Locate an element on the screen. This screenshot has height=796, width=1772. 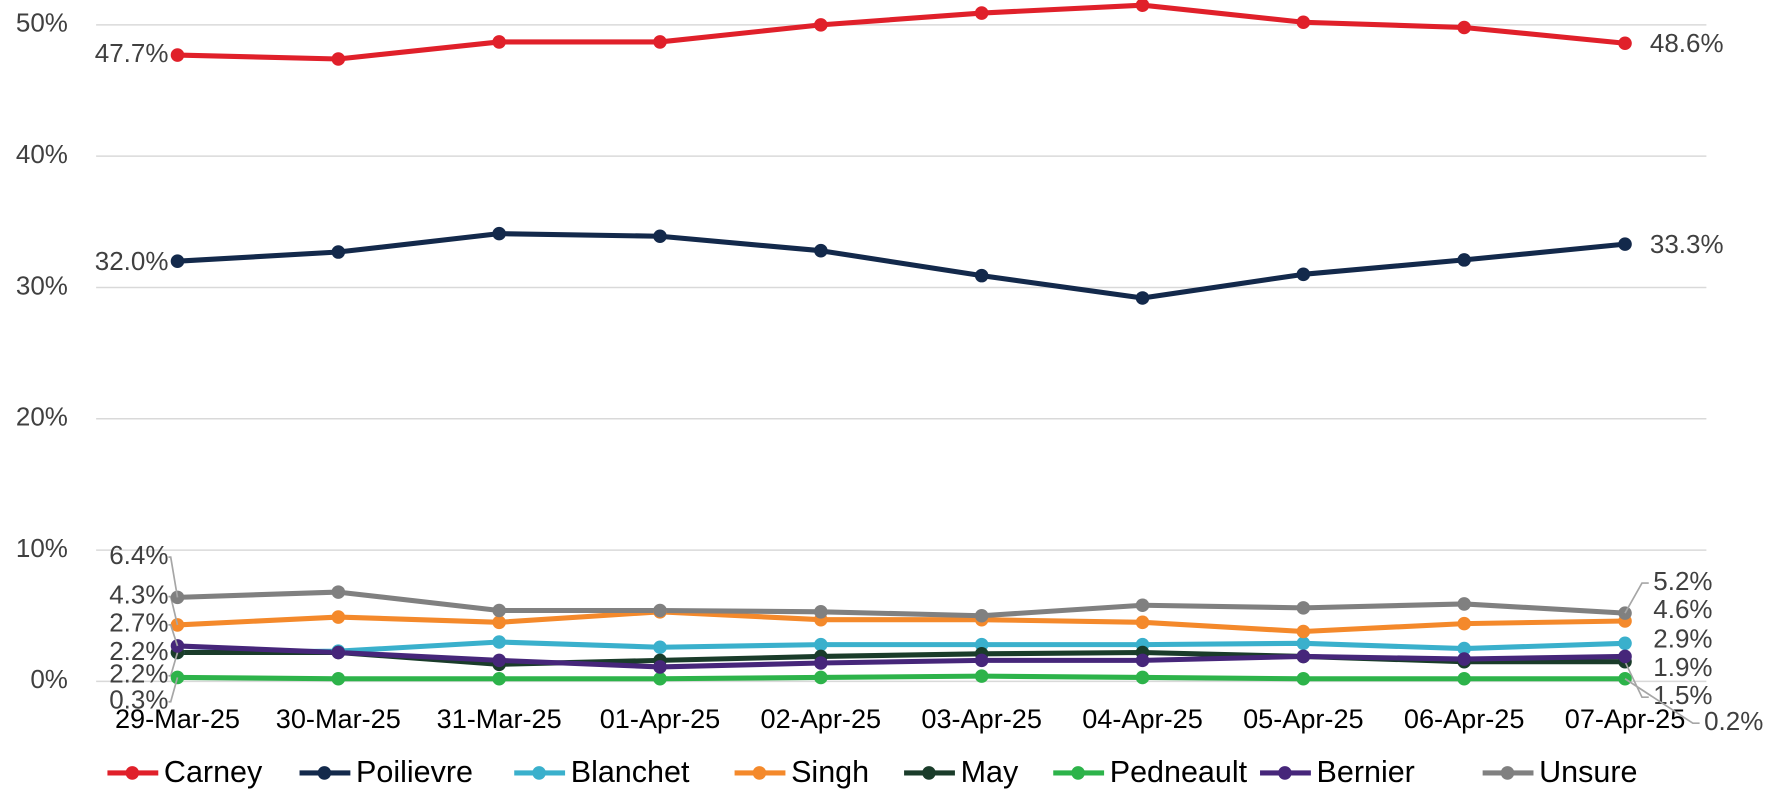
x-tick-label: 04-Apr-25 is located at coordinates (1142, 718).